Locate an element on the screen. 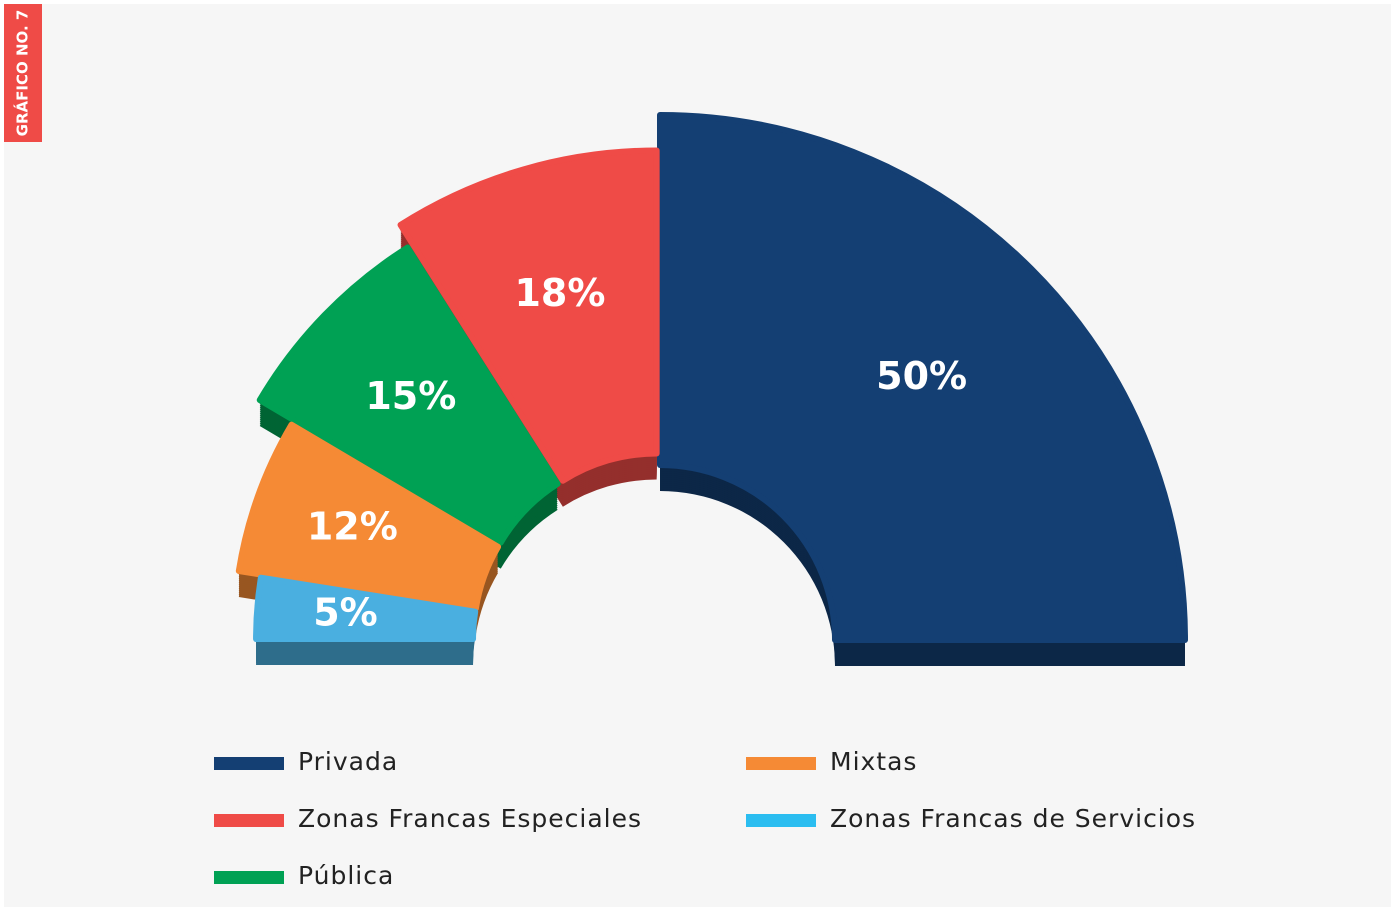 This screenshot has height=911, width=1395. legend-label: Privada is located at coordinates (348, 761).